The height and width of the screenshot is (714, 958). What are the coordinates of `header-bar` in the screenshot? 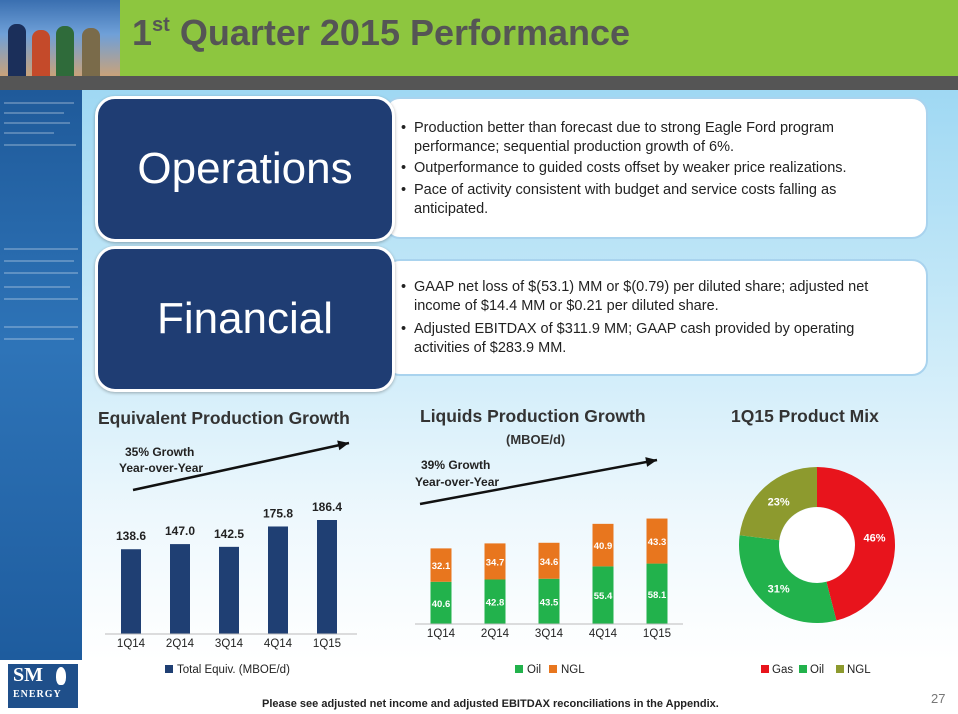 It's located at (479, 38).